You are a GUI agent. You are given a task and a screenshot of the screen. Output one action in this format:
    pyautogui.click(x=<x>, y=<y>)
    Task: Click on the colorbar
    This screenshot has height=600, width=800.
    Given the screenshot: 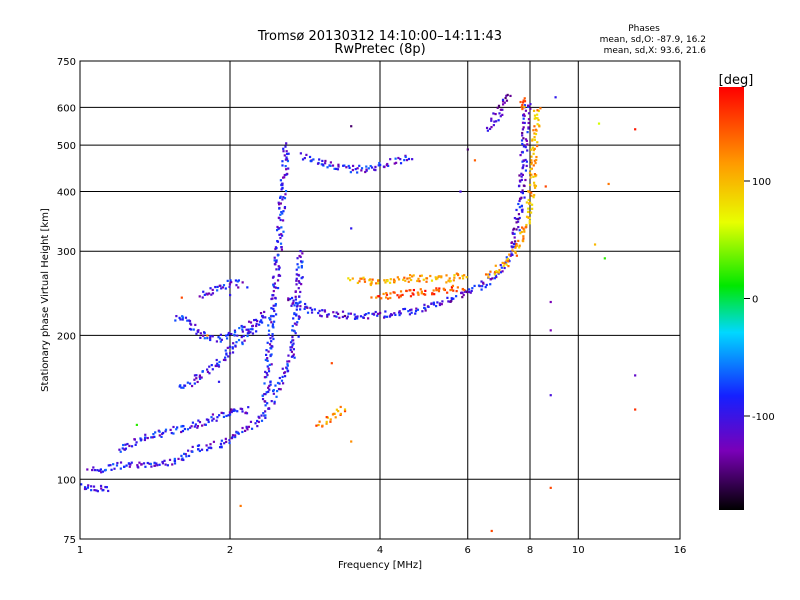 What is the action you would take?
    pyautogui.click(x=731, y=298)
    